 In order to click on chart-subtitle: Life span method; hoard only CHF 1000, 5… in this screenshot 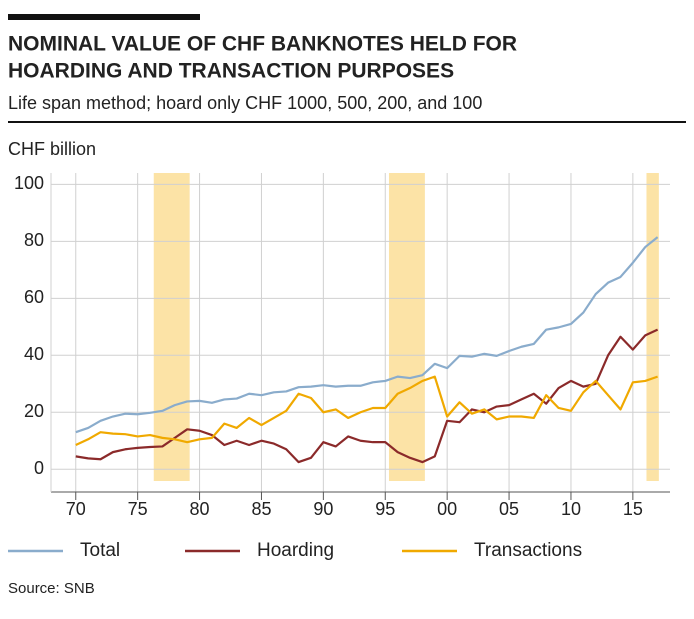, I will do `click(245, 103)`.